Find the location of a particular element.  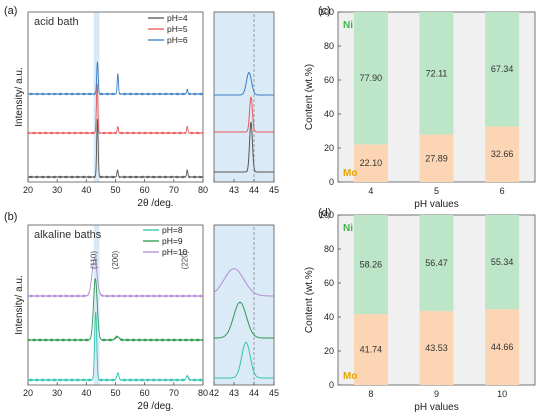

zoom-tick-label: 43 is located at coordinates (234, 190).